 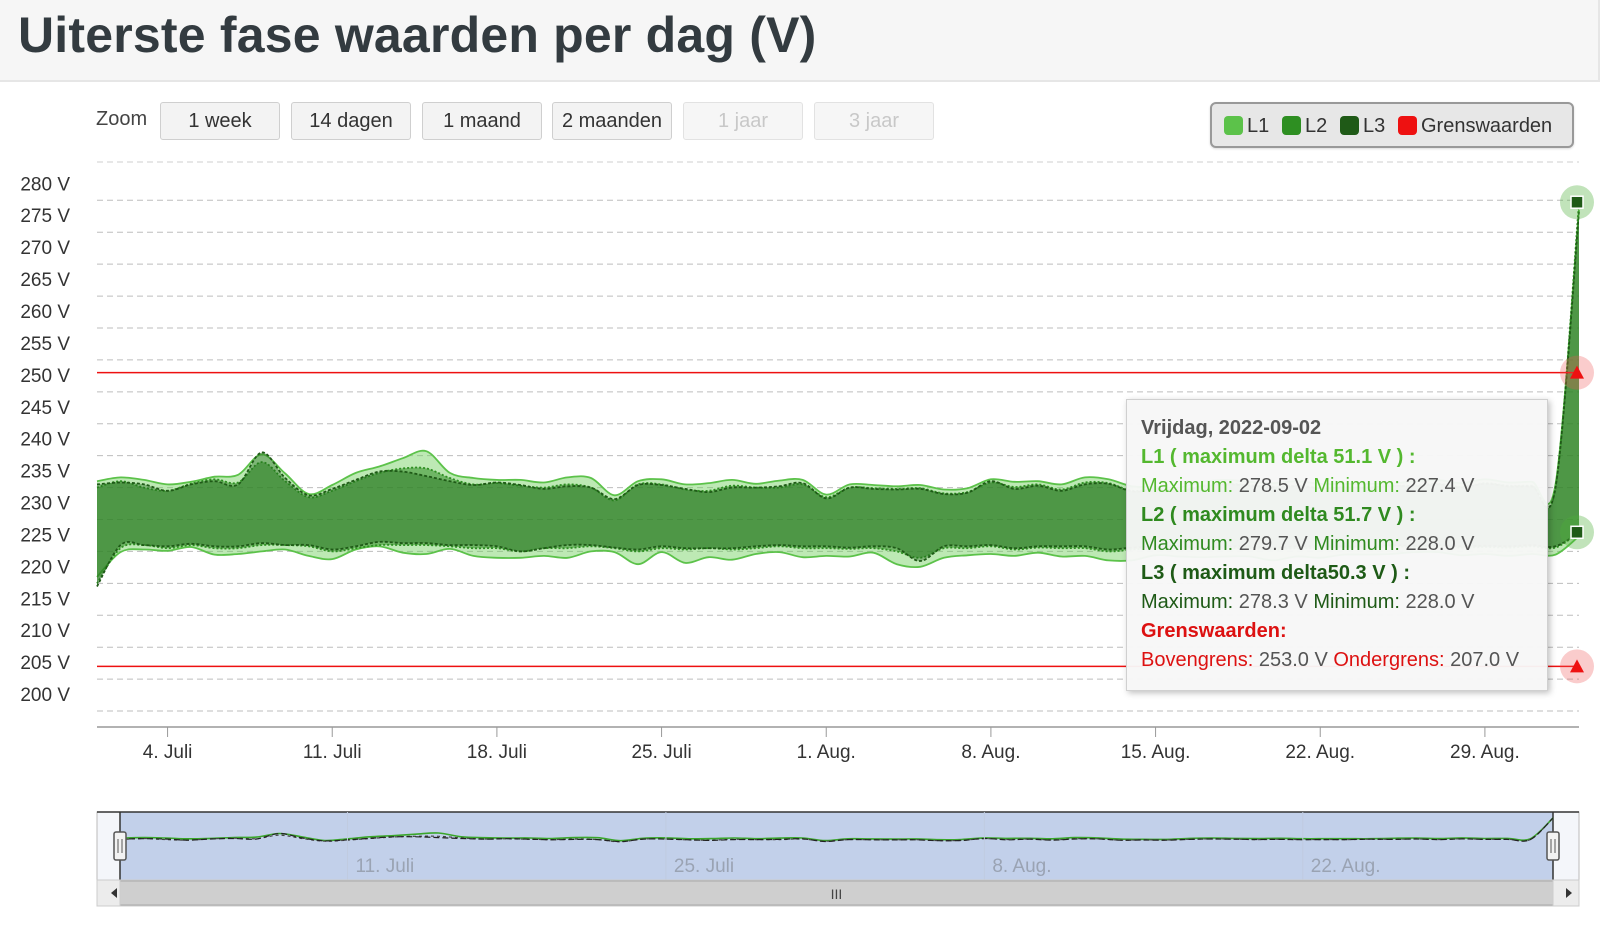 What do you see at coordinates (45, 216) in the screenshot?
I see `y-tick-label: 275 V` at bounding box center [45, 216].